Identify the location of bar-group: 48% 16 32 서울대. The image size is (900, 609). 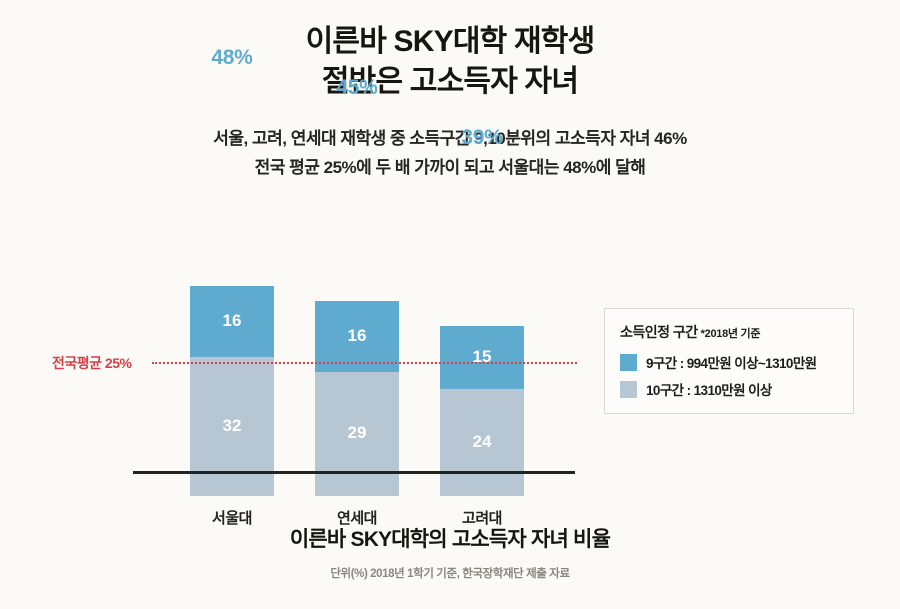
(232, 286).